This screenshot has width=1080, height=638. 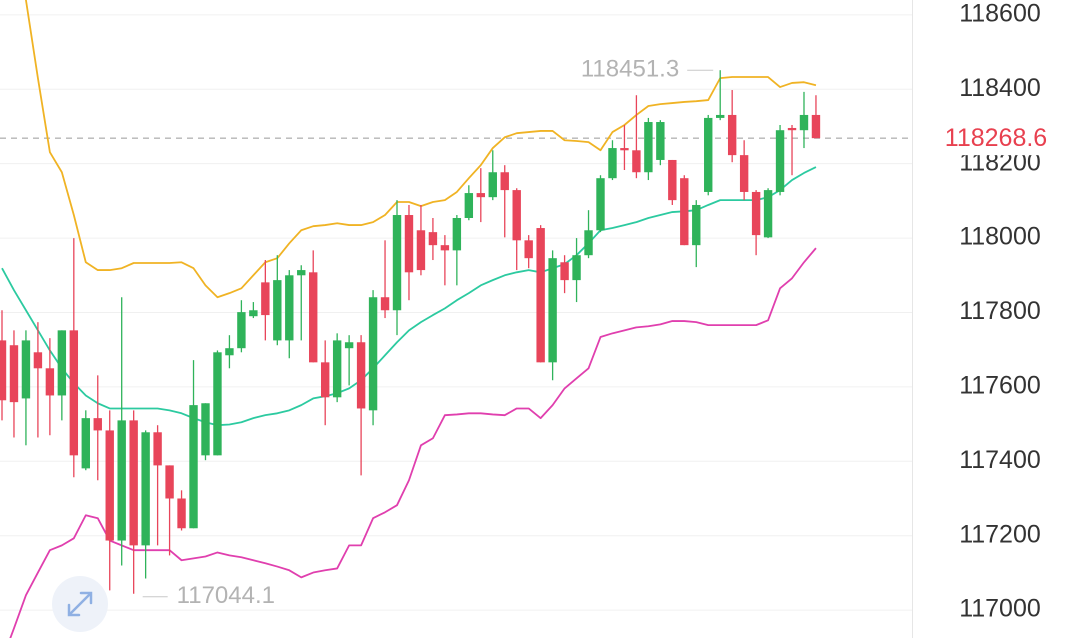 What do you see at coordinates (1000, 609) in the screenshot?
I see `y-tick-label: 117000` at bounding box center [1000, 609].